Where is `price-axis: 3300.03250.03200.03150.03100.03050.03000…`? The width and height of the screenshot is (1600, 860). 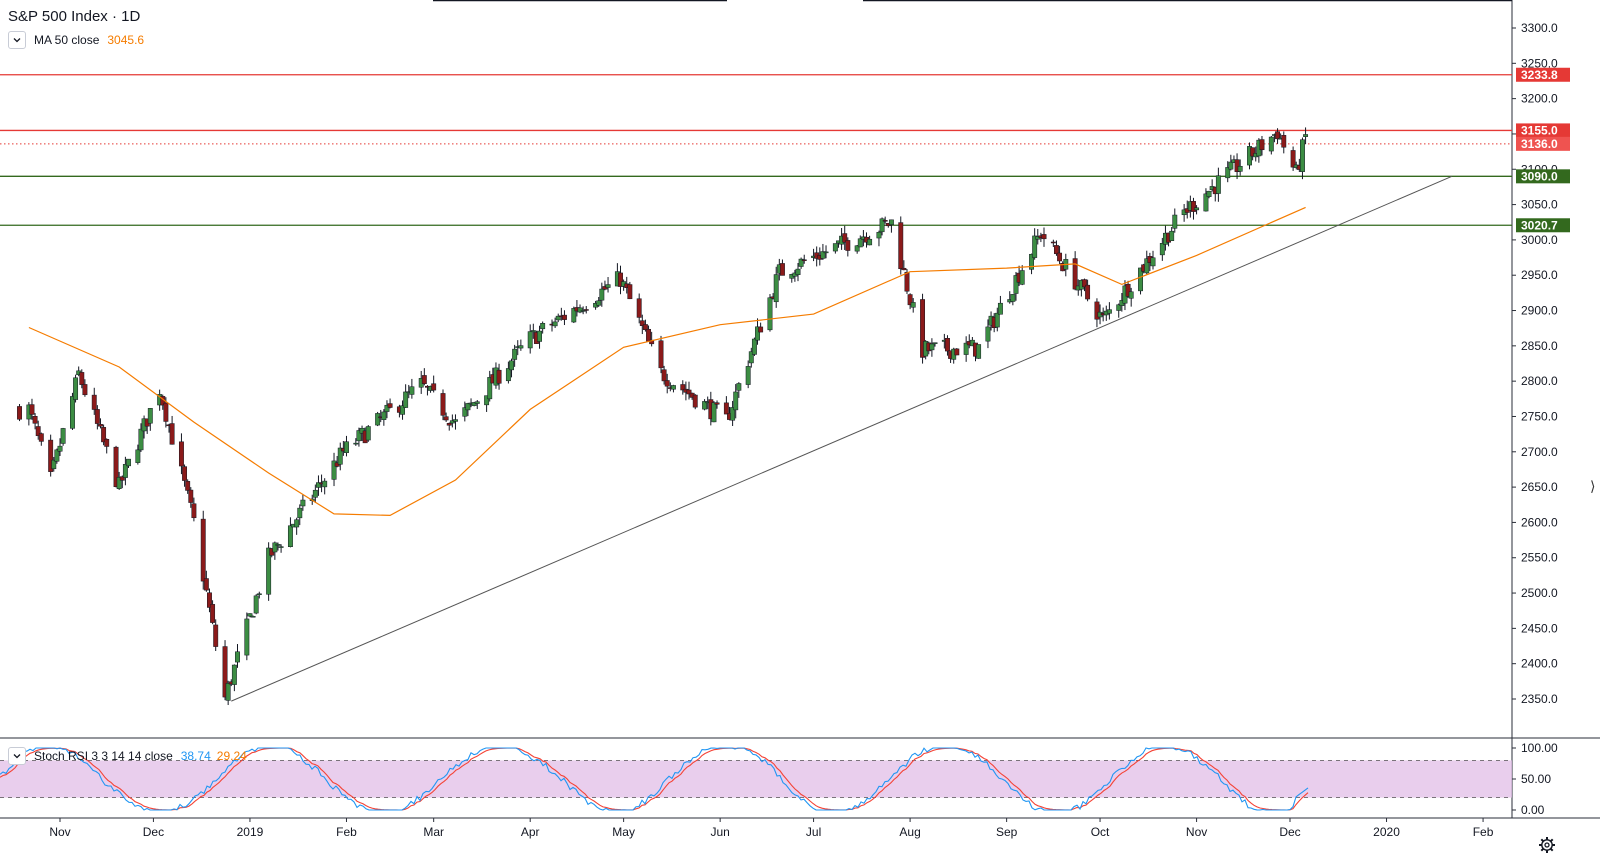 price-axis: 3300.03250.03200.03150.03100.03050.03000… is located at coordinates (1541, 419).